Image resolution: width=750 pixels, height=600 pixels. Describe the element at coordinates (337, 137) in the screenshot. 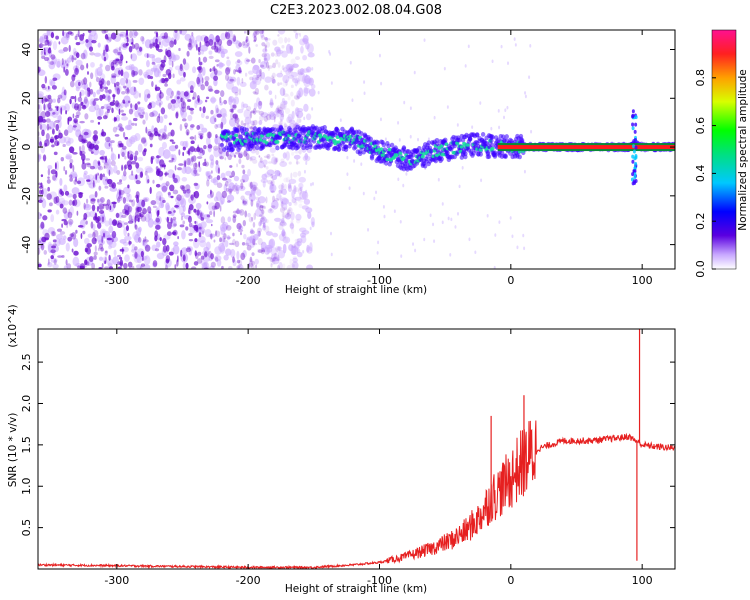

I see `spectrogram-trace-blob` at that location.